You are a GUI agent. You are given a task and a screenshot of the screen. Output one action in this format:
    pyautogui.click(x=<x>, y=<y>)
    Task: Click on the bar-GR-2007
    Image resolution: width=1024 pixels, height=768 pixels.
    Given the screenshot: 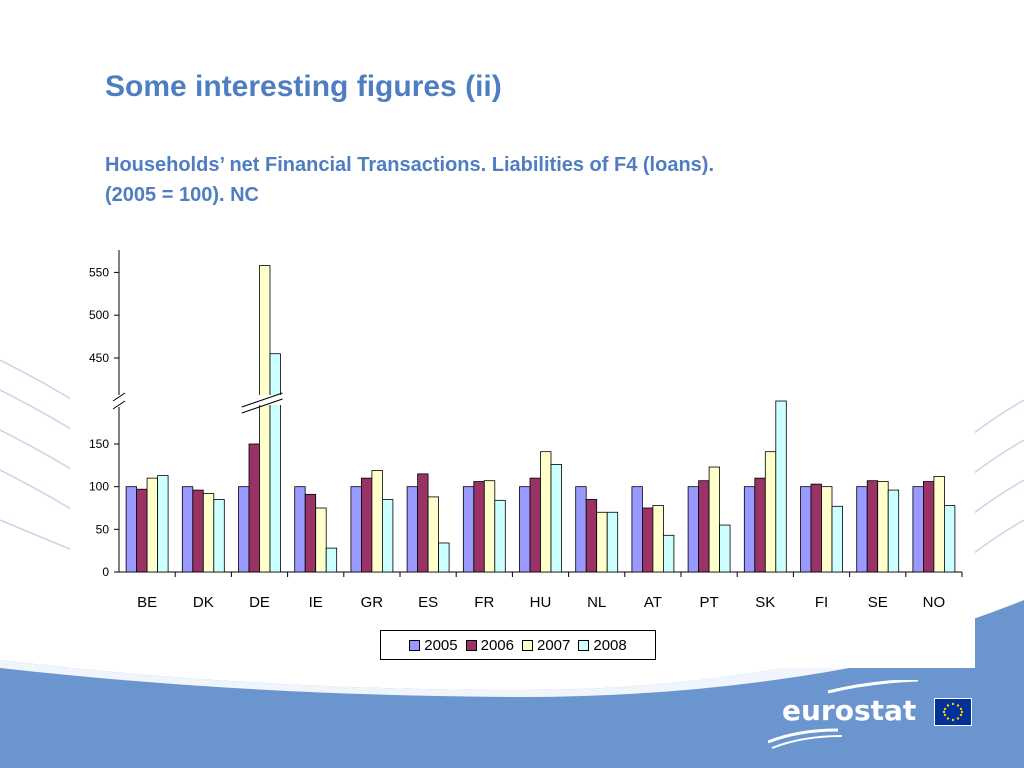 What is the action you would take?
    pyautogui.click(x=377, y=521)
    